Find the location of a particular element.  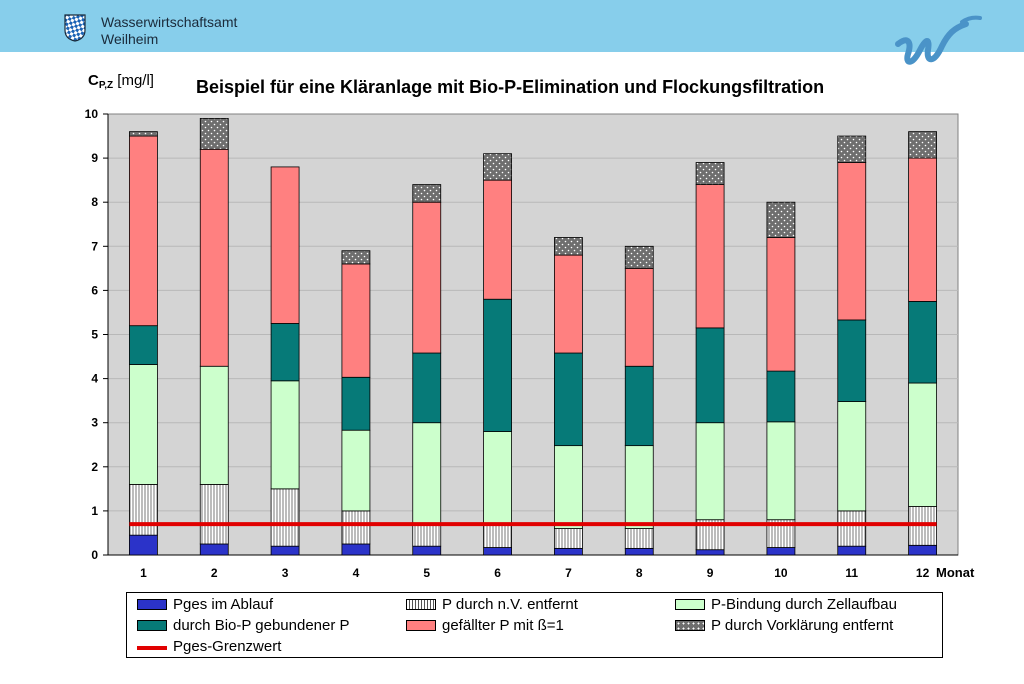

y-tick-label: 5 is located at coordinates (94, 335).